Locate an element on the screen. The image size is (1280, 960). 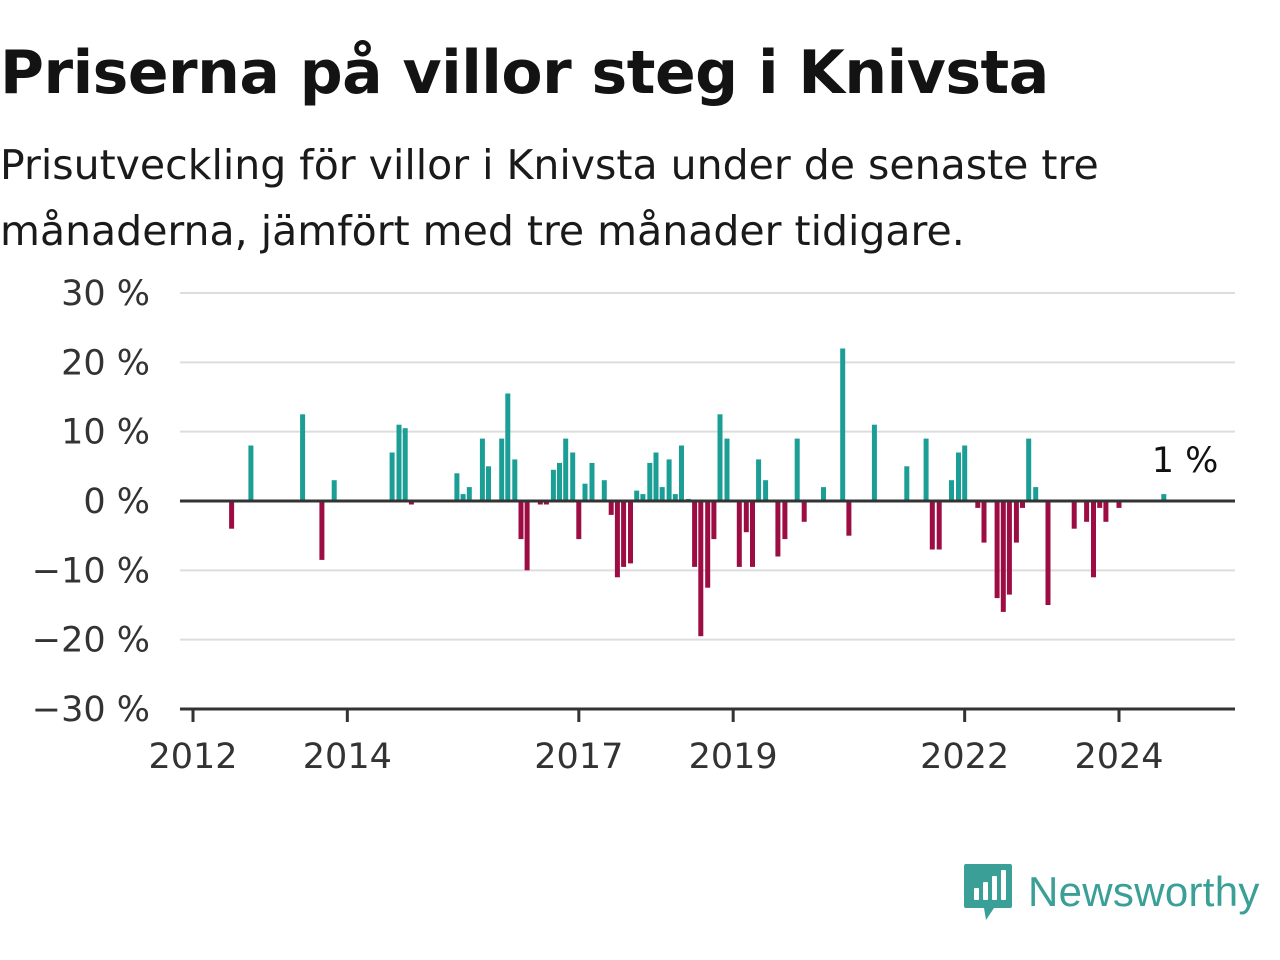
newsworthy-logo: Newsworthy is located at coordinates (1111, 892).